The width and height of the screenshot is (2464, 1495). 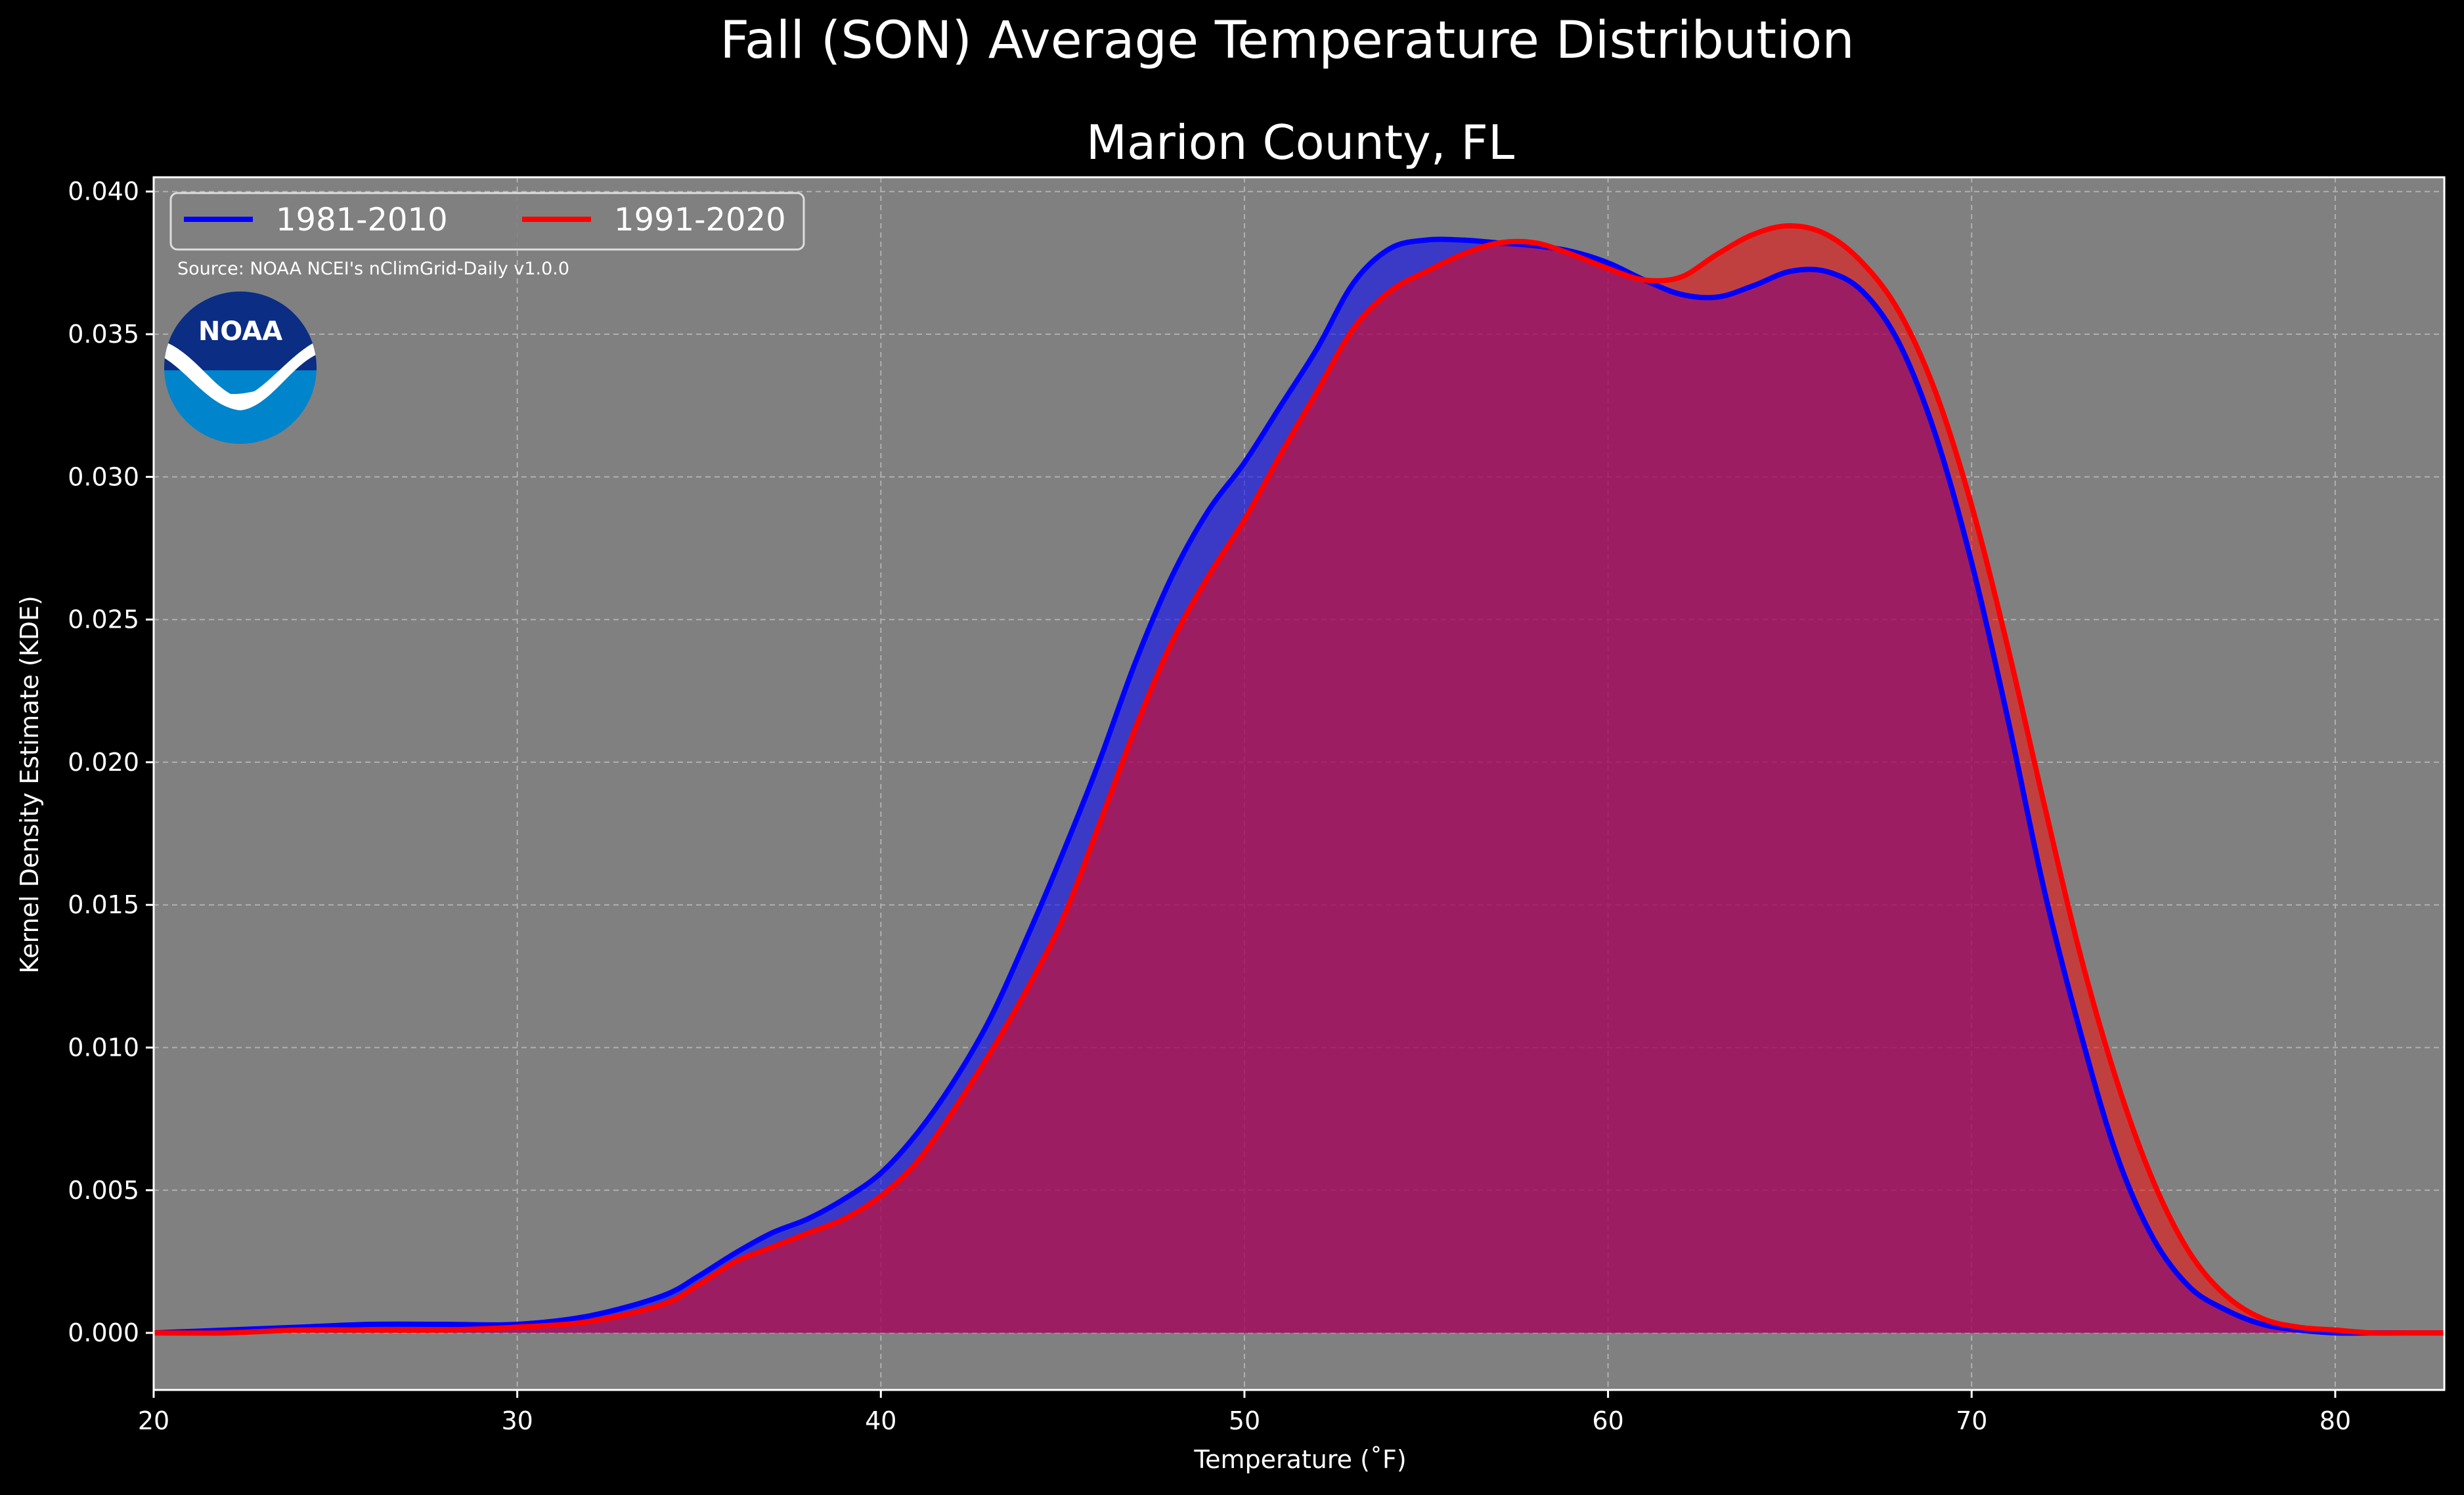 I want to click on y-axis-label: Kernel Density Estimate (KDE), so click(x=29, y=785).